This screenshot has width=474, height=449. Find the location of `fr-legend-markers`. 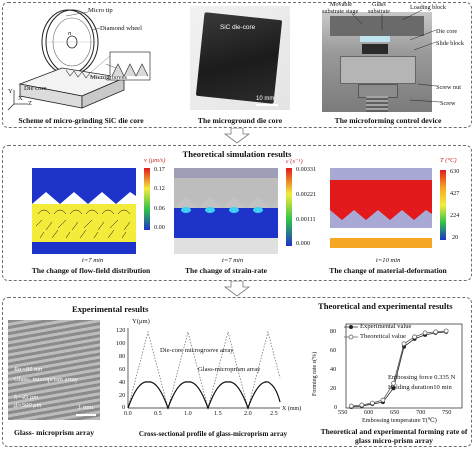

fr-legend-markers is located at coordinates (351, 332).